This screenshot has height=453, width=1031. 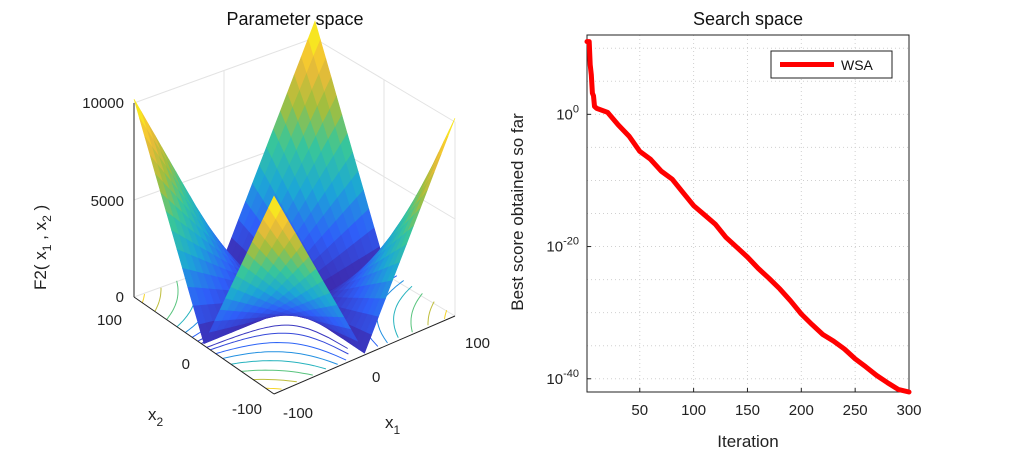 I want to click on x1-tick-label: 100, so click(x=477, y=343).